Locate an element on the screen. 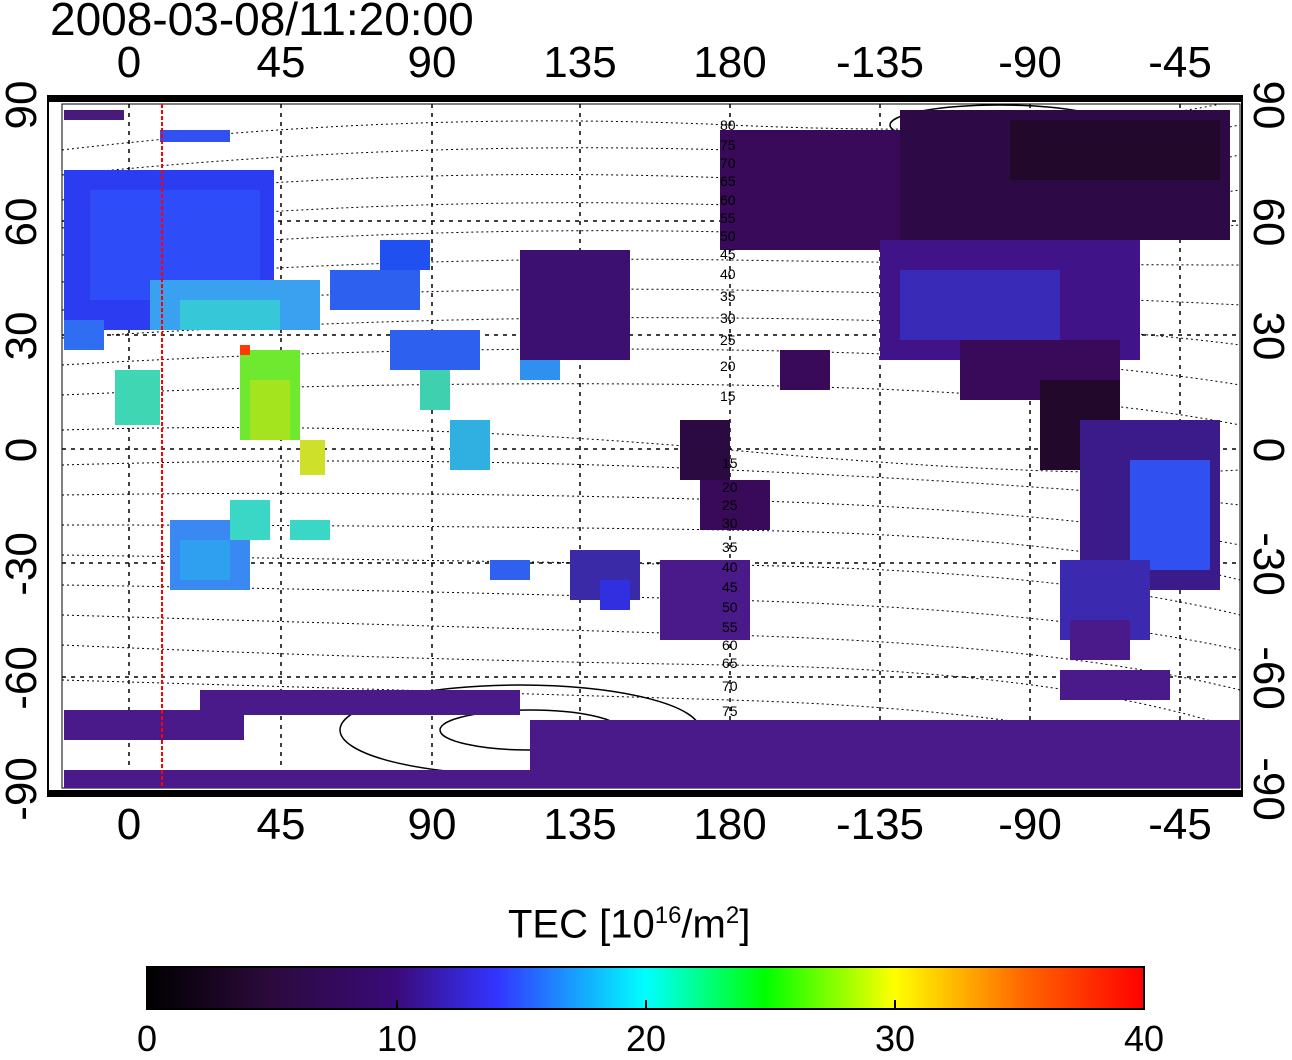 The height and width of the screenshot is (1060, 1292). colorbar-tick: 30 is located at coordinates (895, 1038).